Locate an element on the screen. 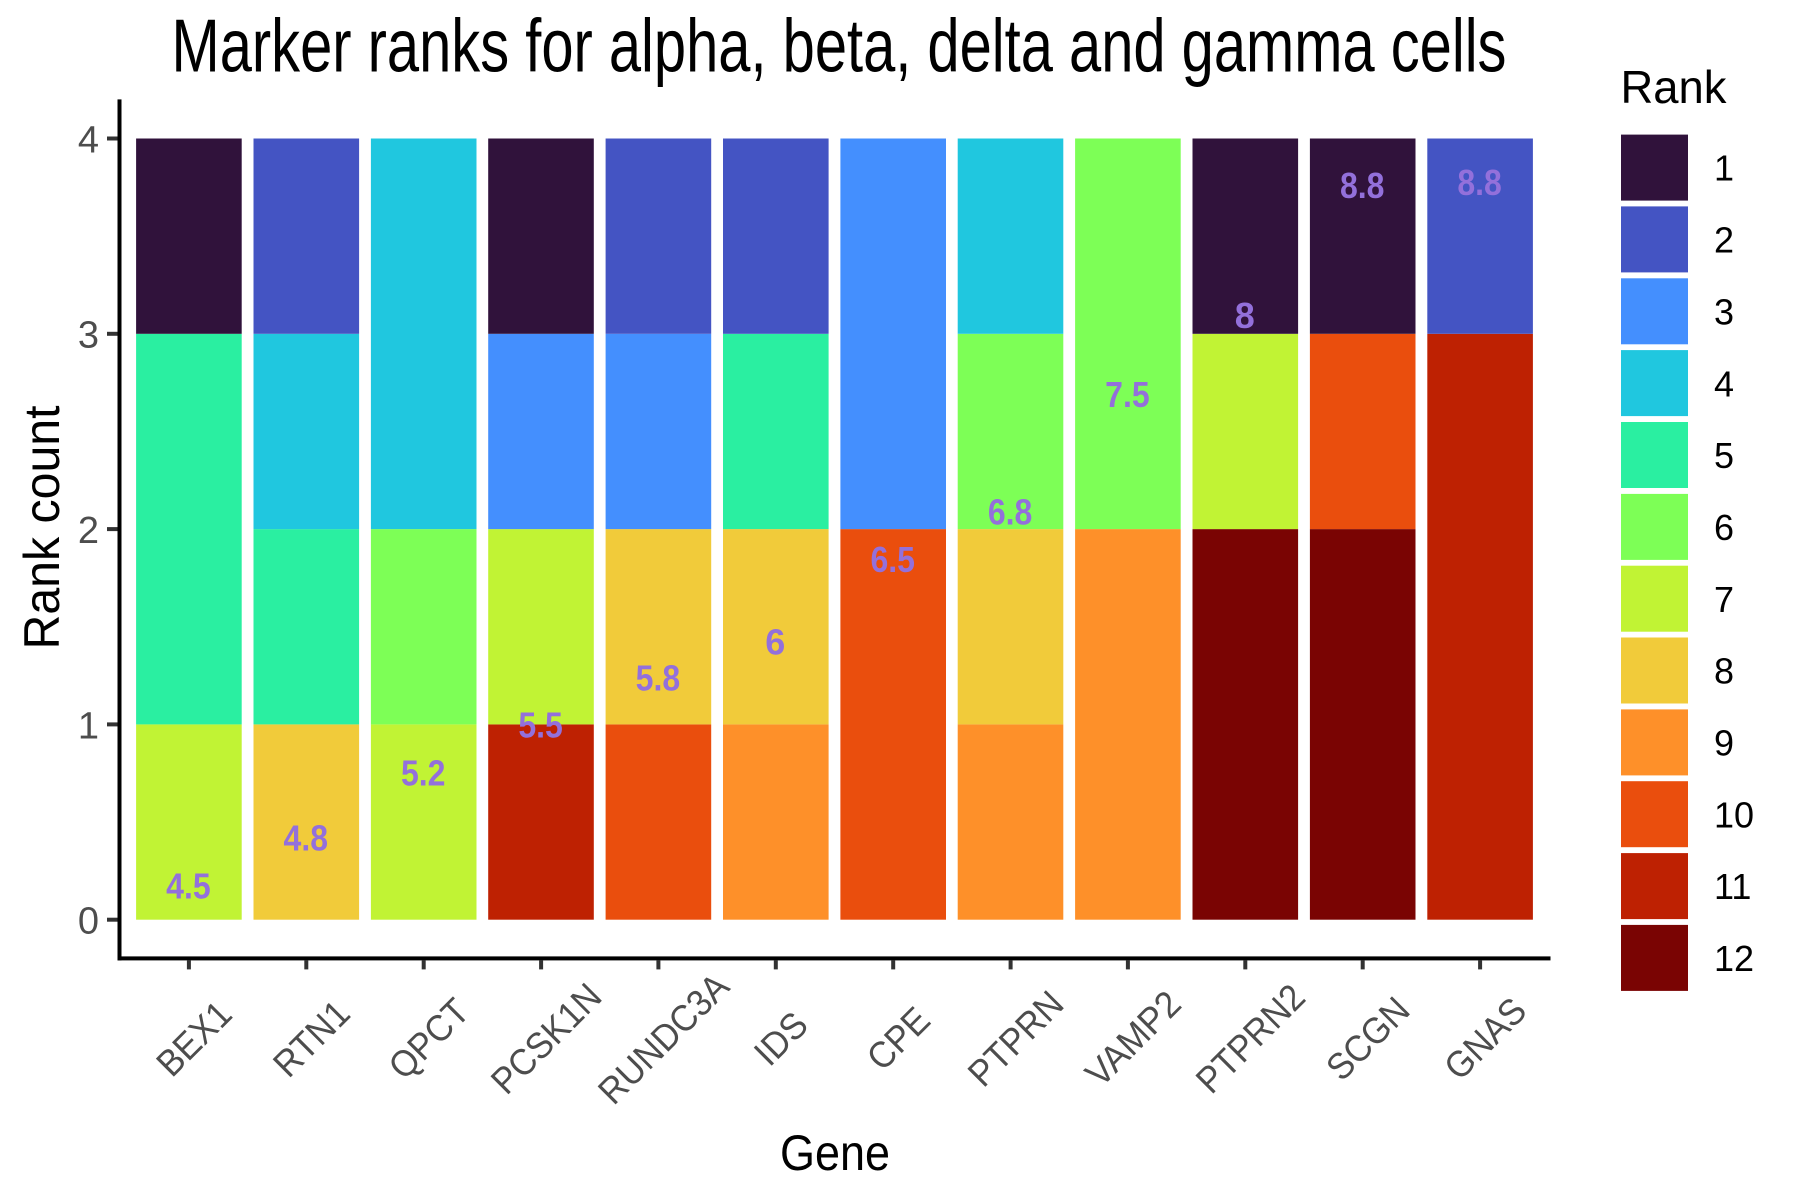 The width and height of the screenshot is (1800, 1200). svg-text: 4.8 is located at coordinates (306, 838).